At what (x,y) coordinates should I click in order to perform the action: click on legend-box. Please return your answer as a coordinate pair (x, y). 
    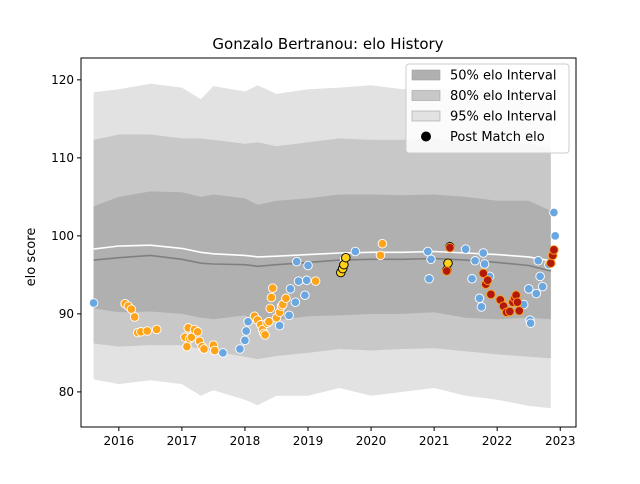
    Looking at the image, I should click on (487, 108).